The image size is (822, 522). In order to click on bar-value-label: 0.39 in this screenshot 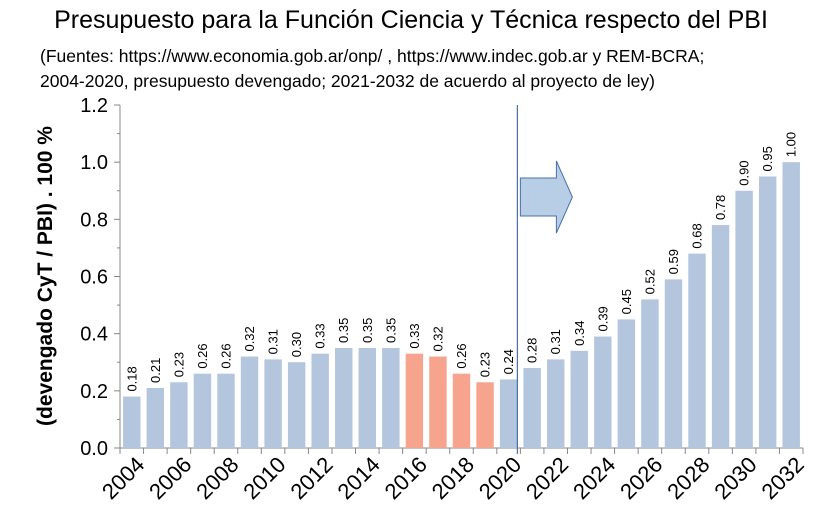, I will do `click(602, 318)`.